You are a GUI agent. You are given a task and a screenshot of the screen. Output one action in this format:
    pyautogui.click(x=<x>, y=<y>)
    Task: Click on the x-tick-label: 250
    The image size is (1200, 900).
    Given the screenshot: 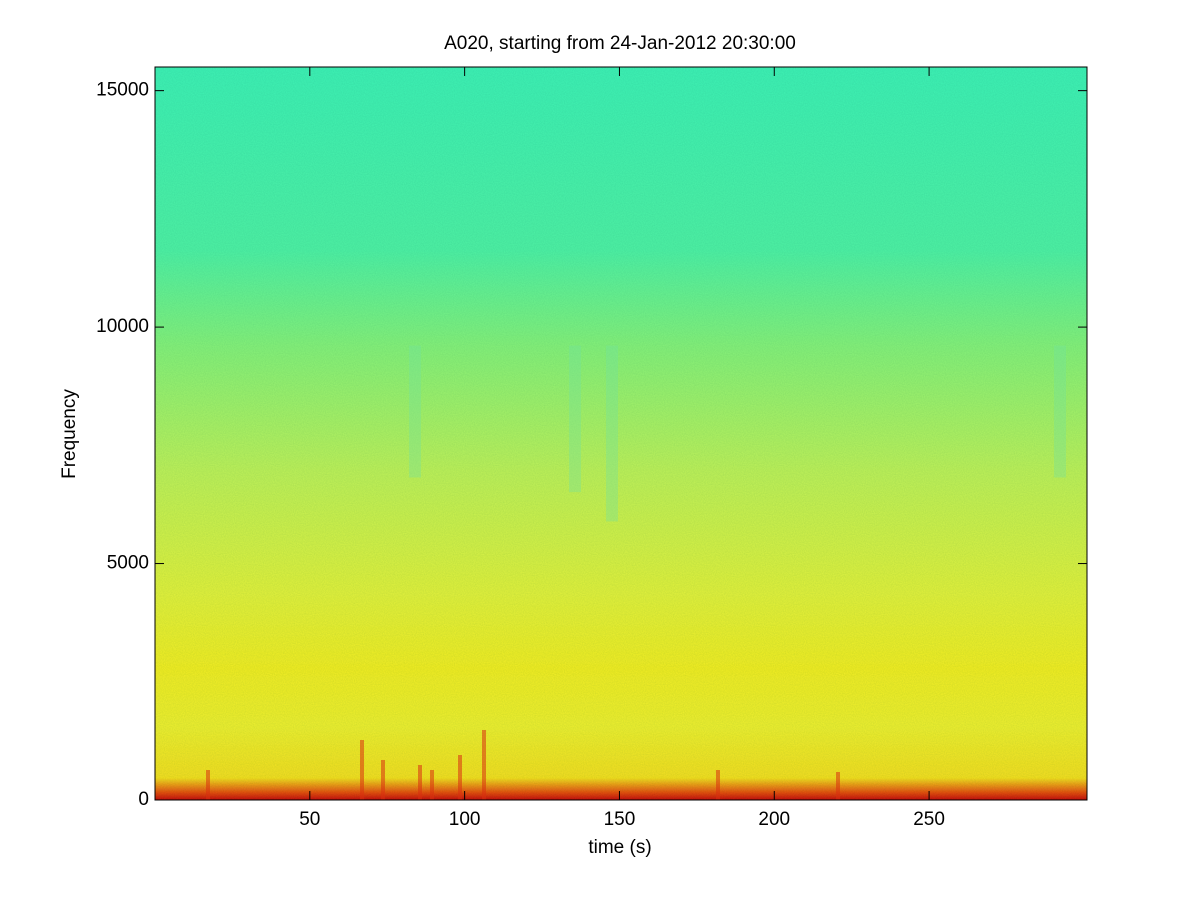 What is the action you would take?
    pyautogui.click(x=929, y=819)
    